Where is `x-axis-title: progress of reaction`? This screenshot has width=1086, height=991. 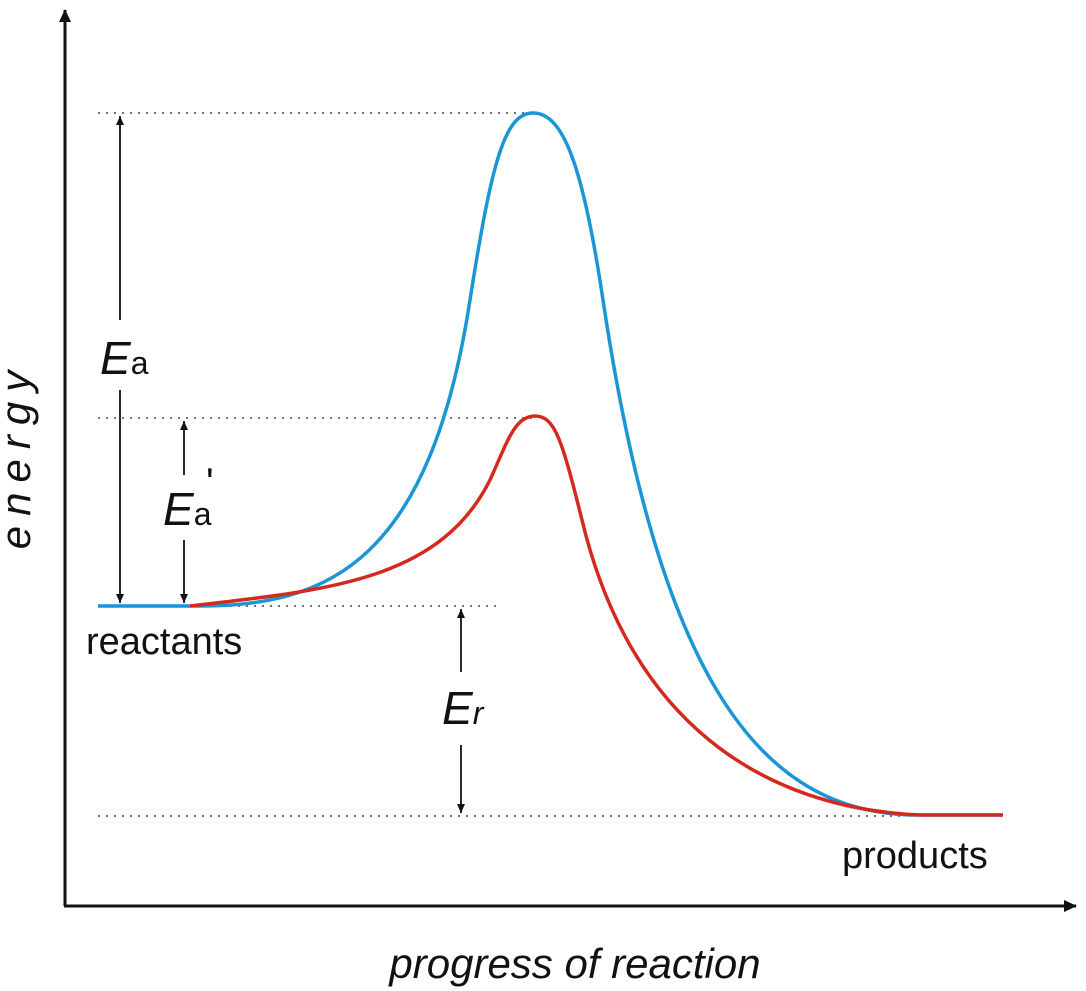 x-axis-title: progress of reaction is located at coordinates (573, 963).